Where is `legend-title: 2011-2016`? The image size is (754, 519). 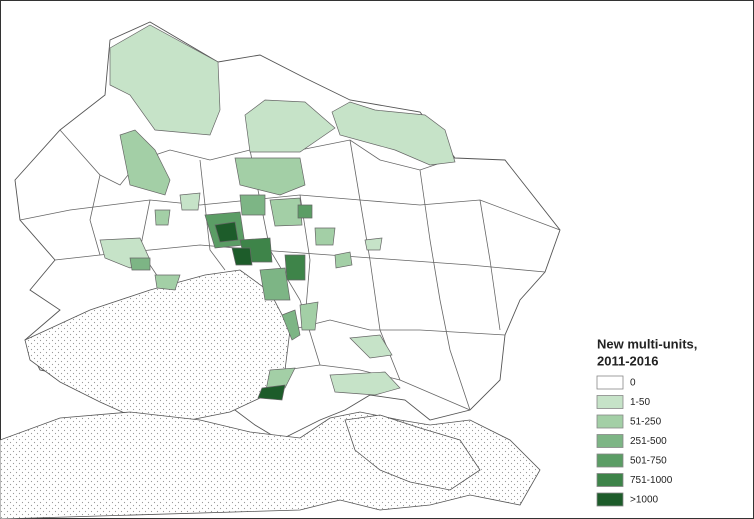 legend-title: 2011-2016 is located at coordinates (627, 360).